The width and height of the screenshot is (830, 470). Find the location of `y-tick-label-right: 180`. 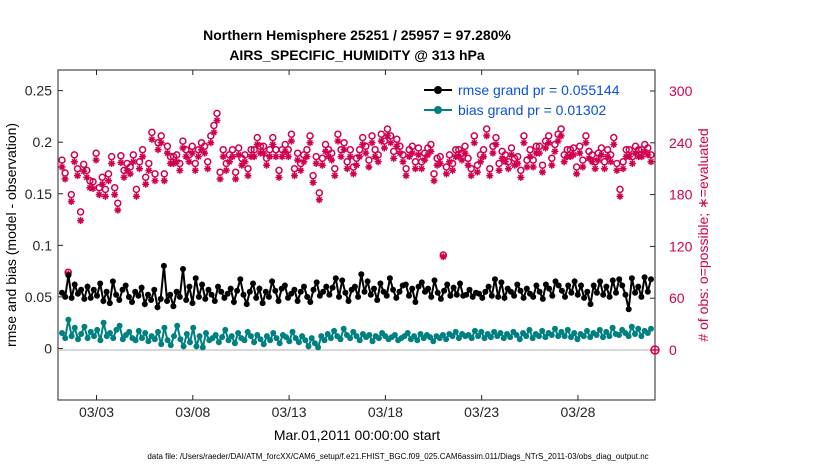

y-tick-label-right: 180 is located at coordinates (681, 195).